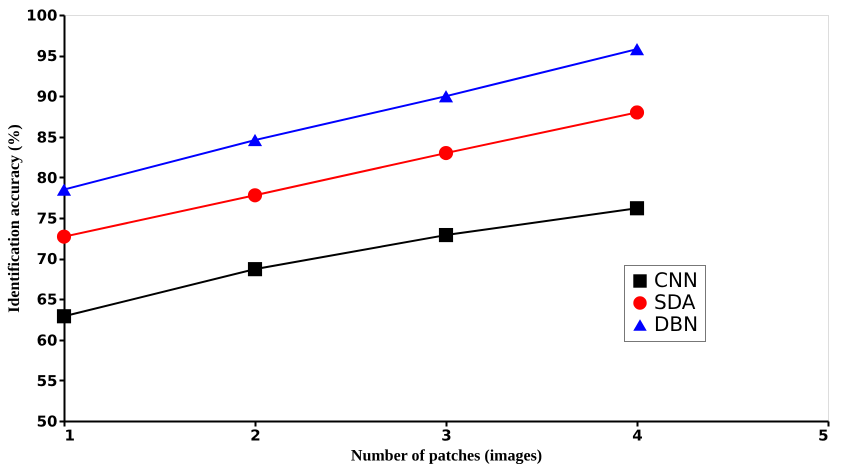  What do you see at coordinates (47, 177) in the screenshot?
I see `y-tick-label: 80` at bounding box center [47, 177].